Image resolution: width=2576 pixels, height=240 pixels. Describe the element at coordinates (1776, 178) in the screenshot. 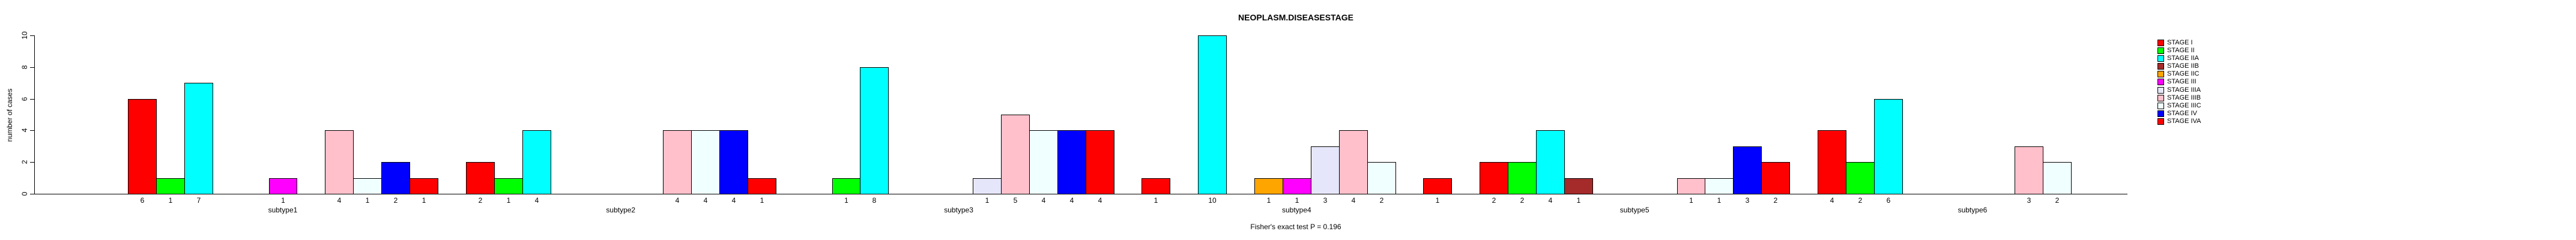

I see `bar-subtype5-stage-iva` at that location.